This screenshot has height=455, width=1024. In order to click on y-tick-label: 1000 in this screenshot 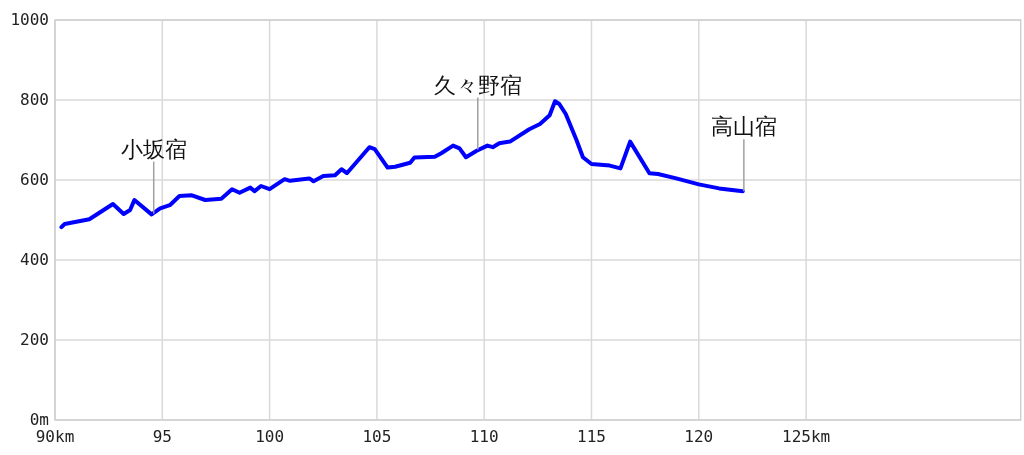, I will do `click(29, 19)`.